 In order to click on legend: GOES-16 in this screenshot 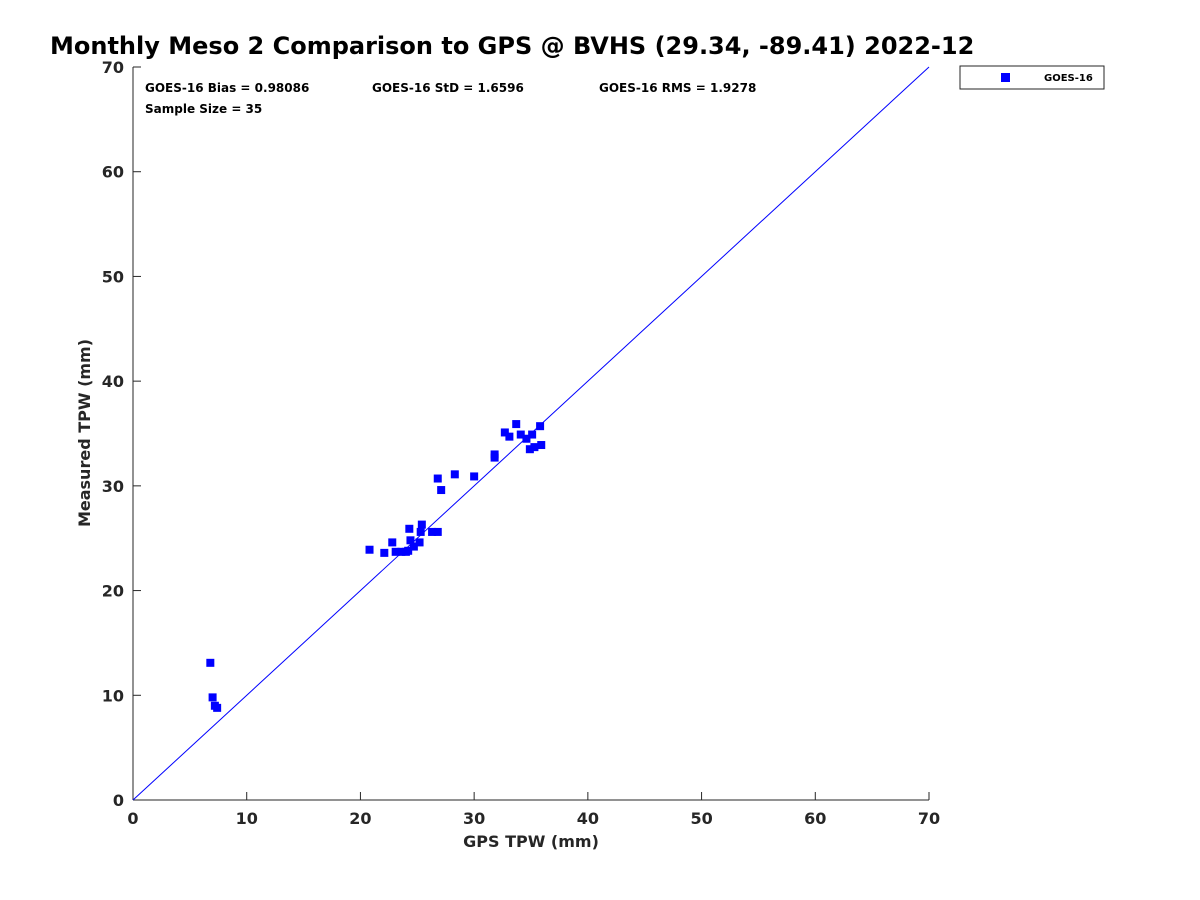, I will do `click(1032, 77)`.